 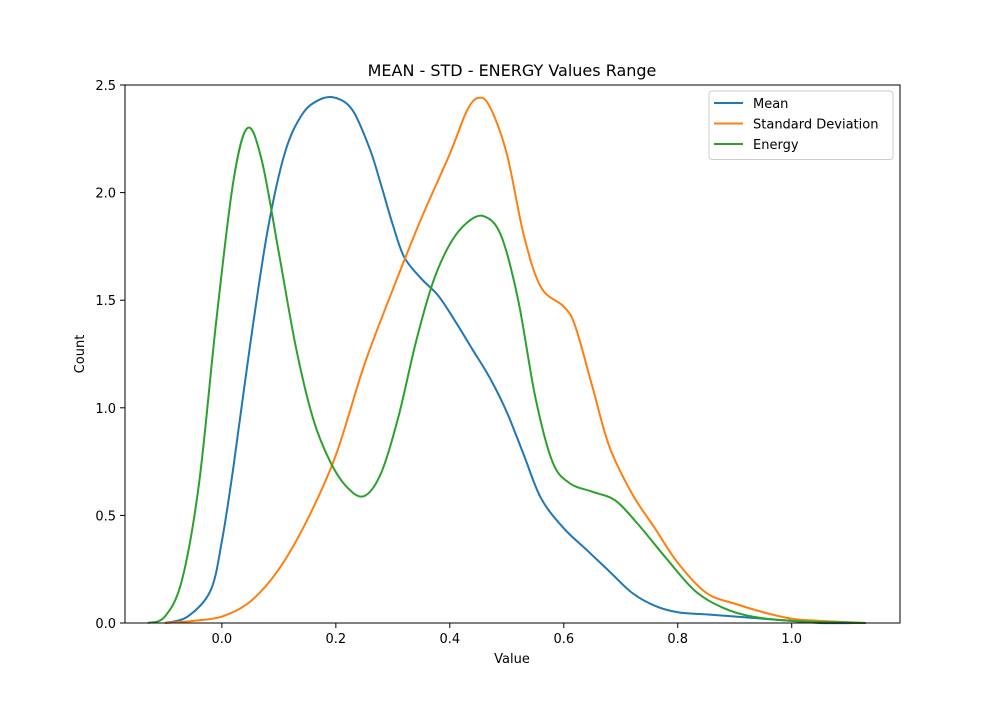 I want to click on legend-box, so click(x=801, y=125).